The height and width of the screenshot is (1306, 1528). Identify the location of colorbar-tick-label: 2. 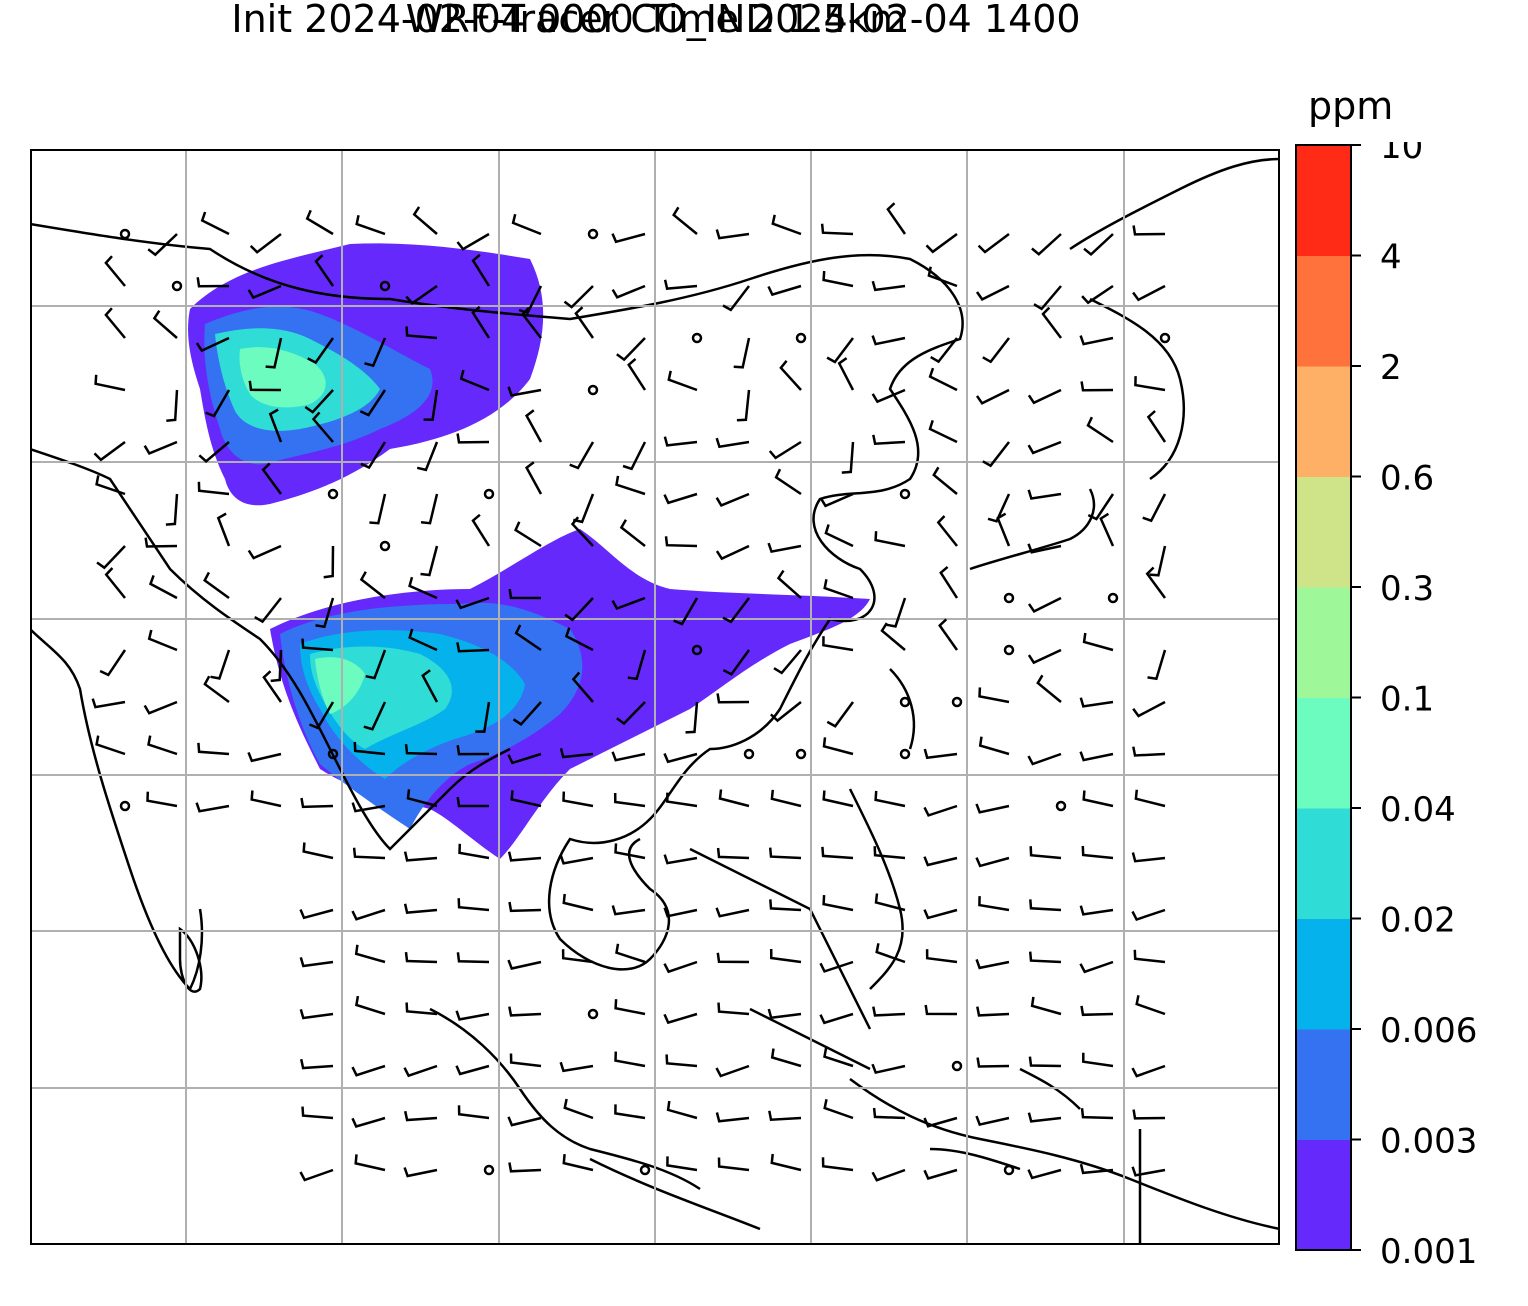
(1391, 368).